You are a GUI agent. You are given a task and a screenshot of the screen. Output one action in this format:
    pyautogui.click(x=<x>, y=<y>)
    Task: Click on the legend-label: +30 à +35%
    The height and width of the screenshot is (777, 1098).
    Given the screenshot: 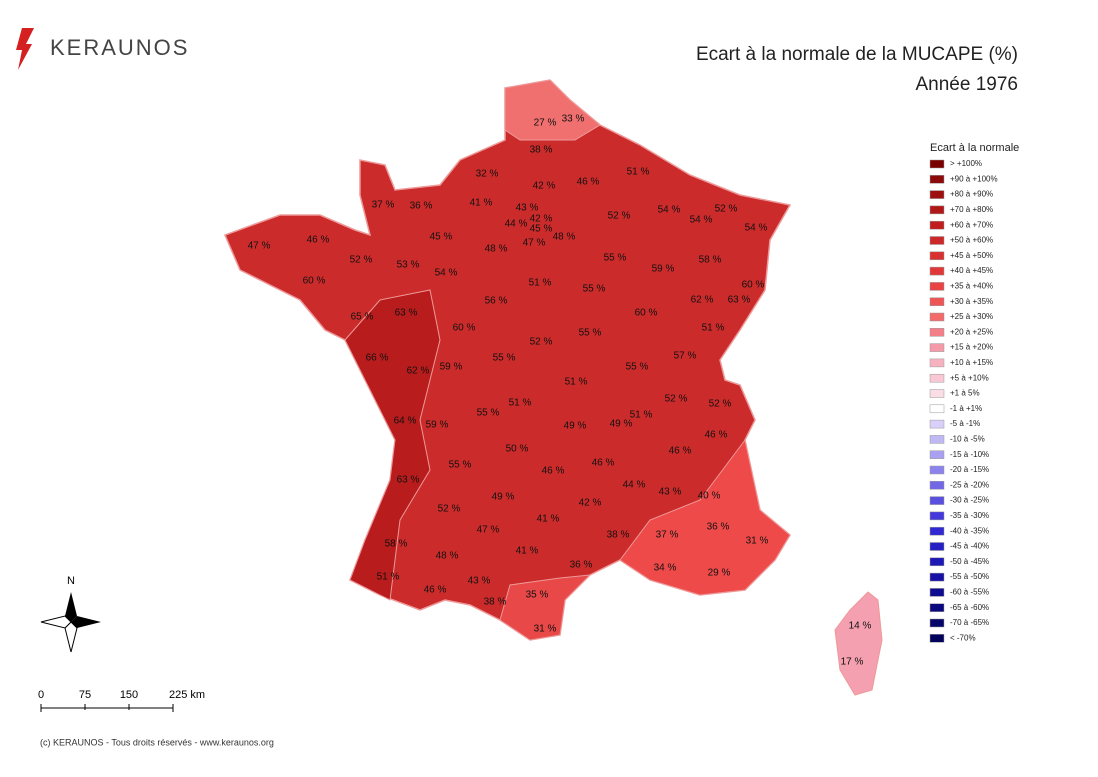 What is the action you would take?
    pyautogui.click(x=971, y=301)
    